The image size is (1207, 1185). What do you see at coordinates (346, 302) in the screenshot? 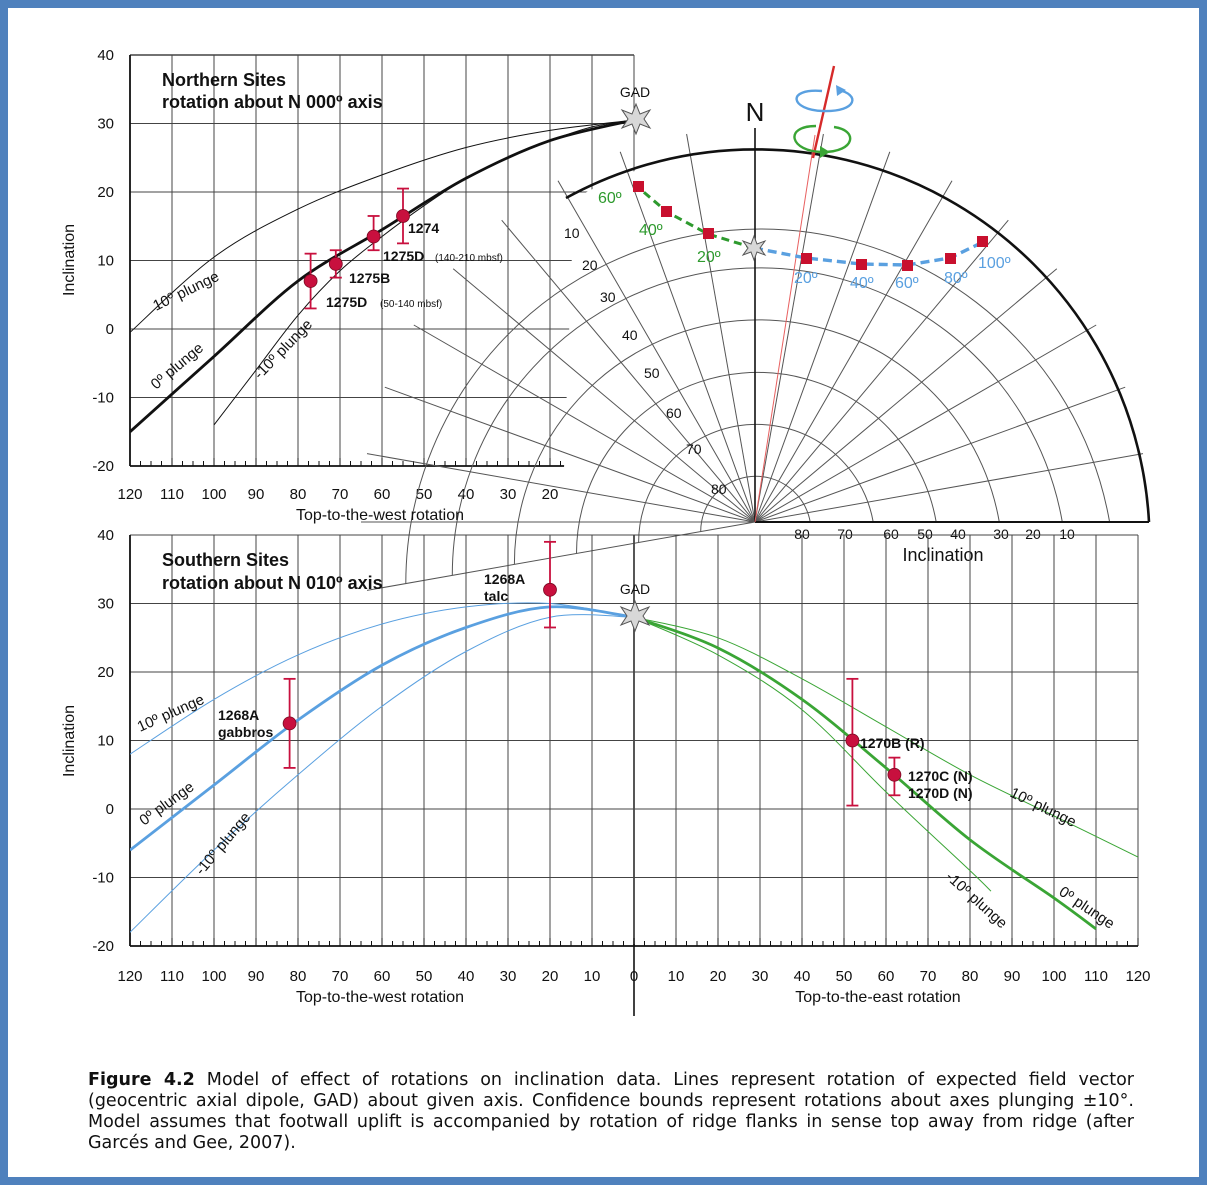
I see `top-point-label: 1275D` at bounding box center [346, 302].